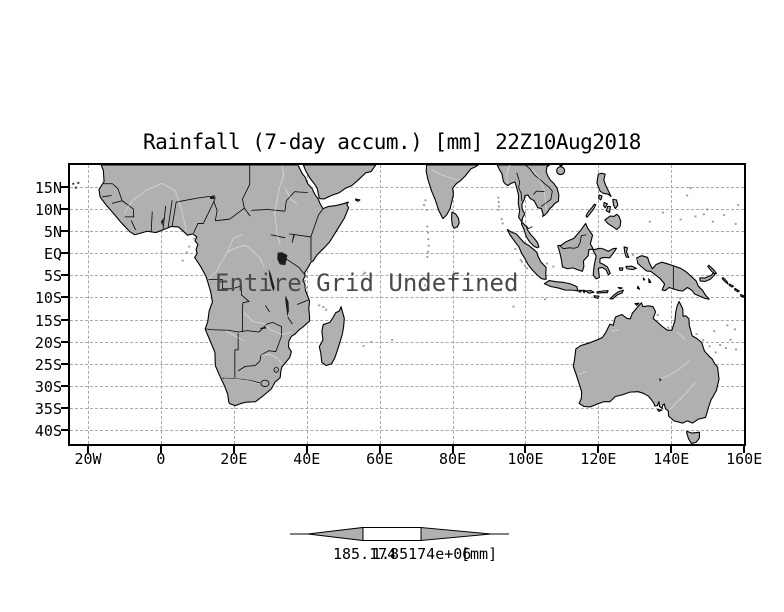  Describe the element at coordinates (626, 252) in the screenshot. I see `halmahera-island` at that location.